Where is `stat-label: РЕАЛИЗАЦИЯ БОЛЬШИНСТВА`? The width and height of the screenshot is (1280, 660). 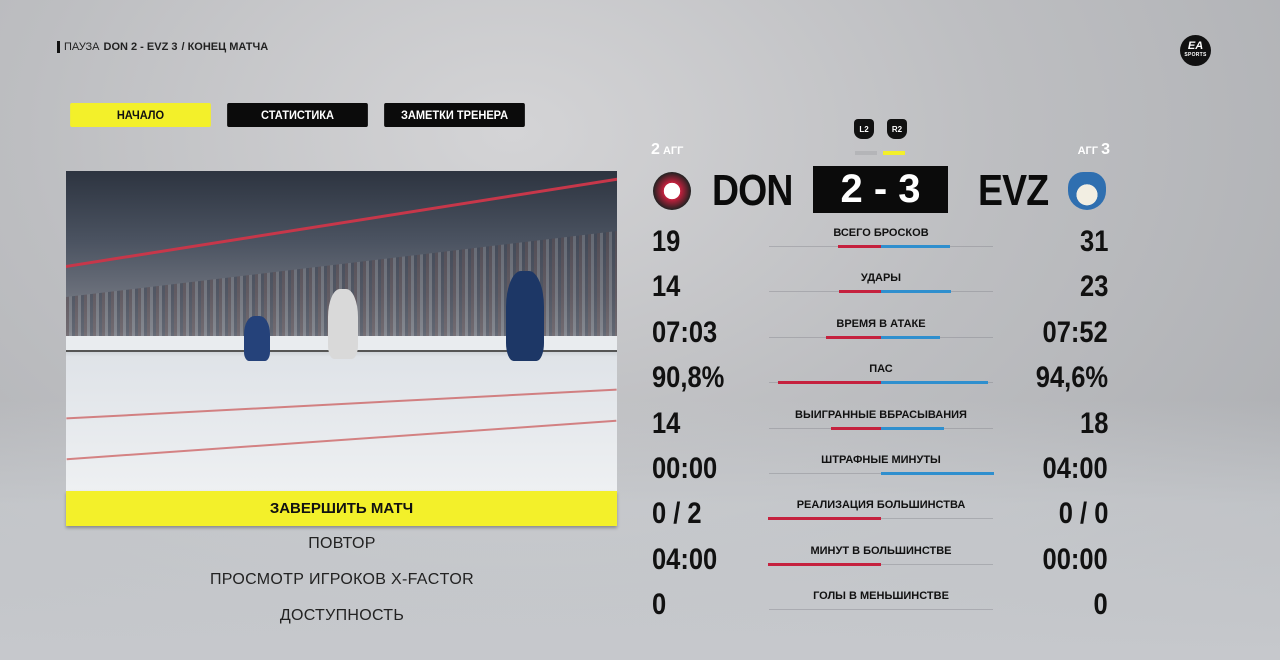
stat-label: РЕАЛИЗАЦИЯ БОЛЬШИНСТВА is located at coordinates (881, 505).